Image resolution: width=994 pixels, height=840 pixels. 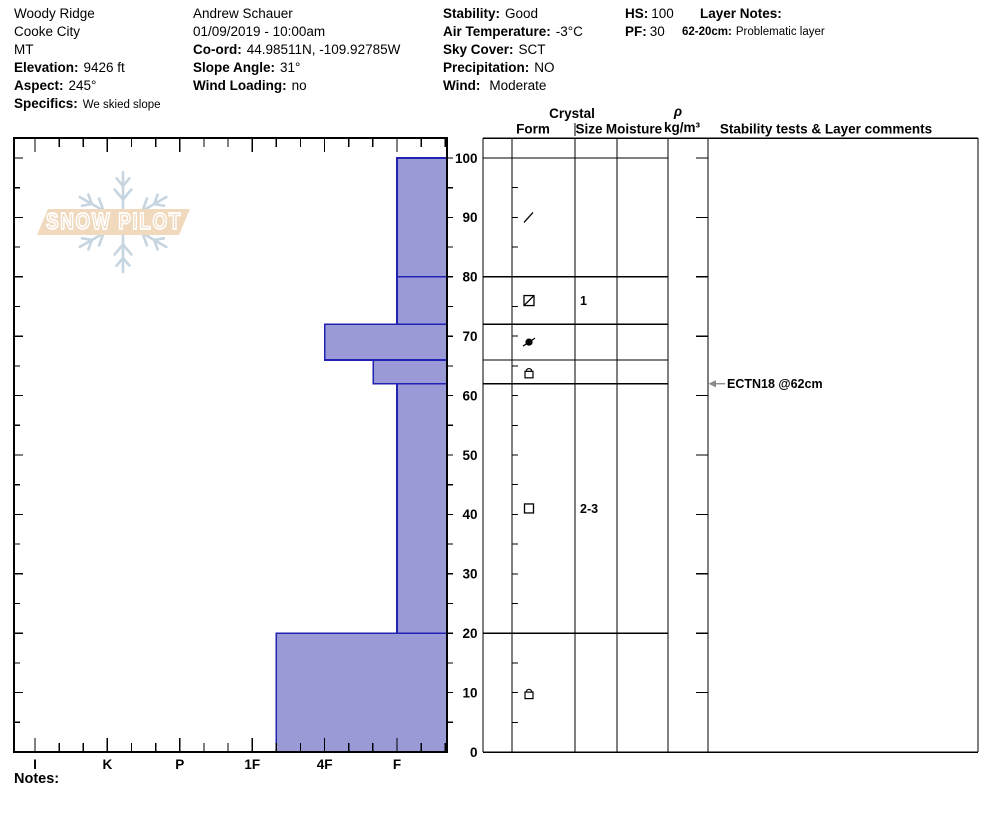 What do you see at coordinates (46, 67) in the screenshot?
I see `elevation-label: Elevation:` at bounding box center [46, 67].